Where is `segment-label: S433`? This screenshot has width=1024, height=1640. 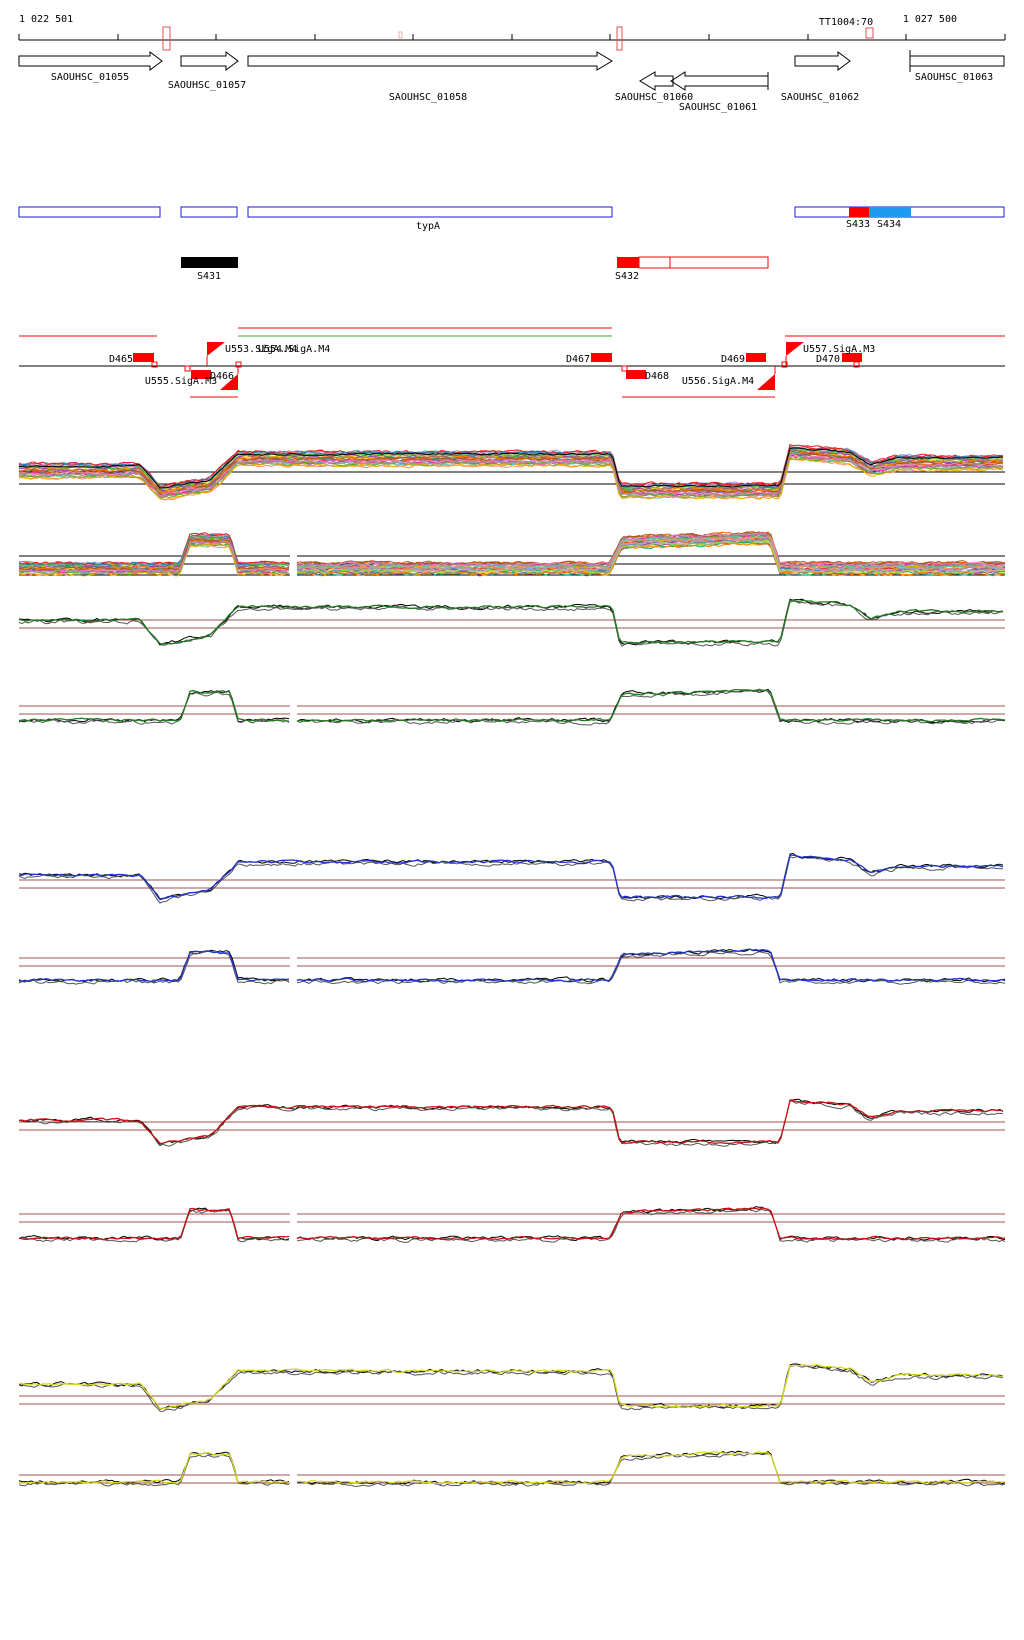
segment-label: S433 is located at coordinates (858, 224).